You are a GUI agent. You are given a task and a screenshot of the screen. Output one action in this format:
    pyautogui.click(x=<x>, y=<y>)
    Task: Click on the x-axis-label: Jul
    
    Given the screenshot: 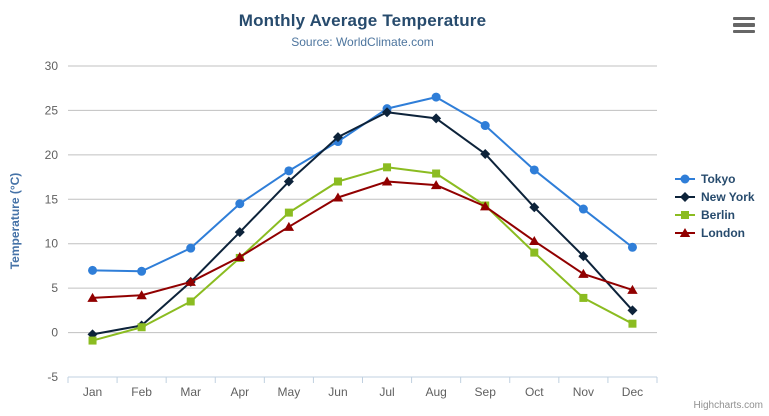 What is the action you would take?
    pyautogui.click(x=386, y=392)
    